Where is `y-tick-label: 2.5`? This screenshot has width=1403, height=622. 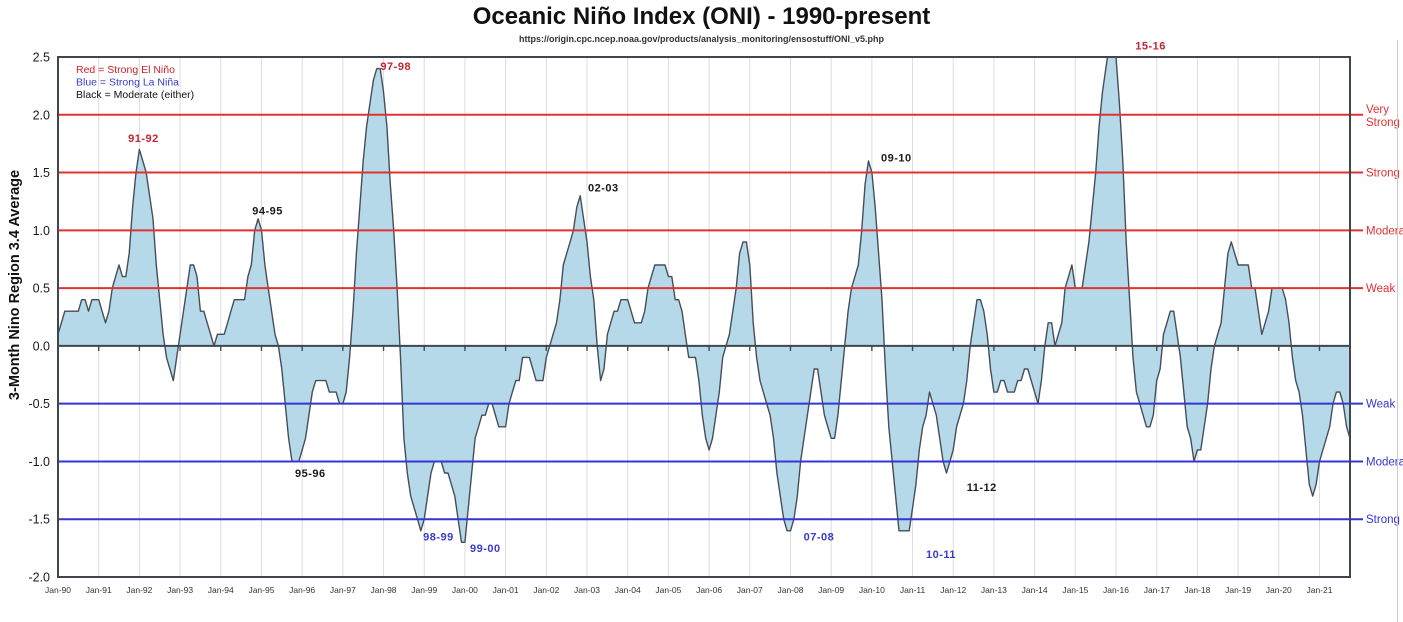 y-tick-label: 2.5 is located at coordinates (41, 58).